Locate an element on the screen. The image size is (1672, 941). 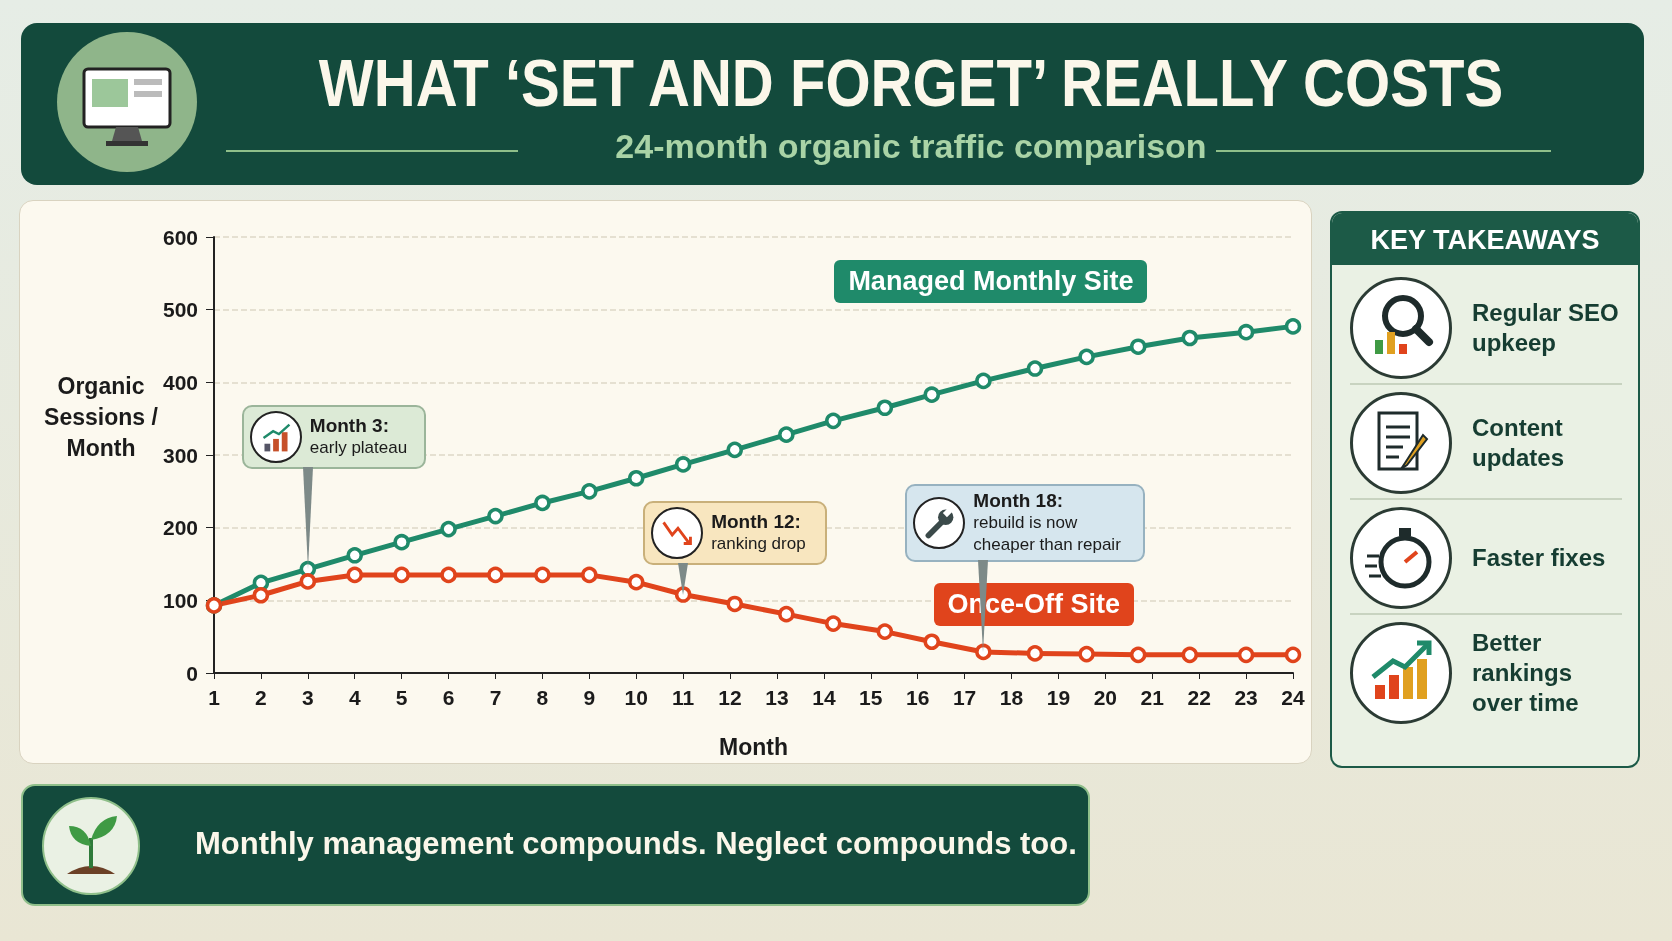
y-tick-label: 0 is located at coordinates (192, 673).